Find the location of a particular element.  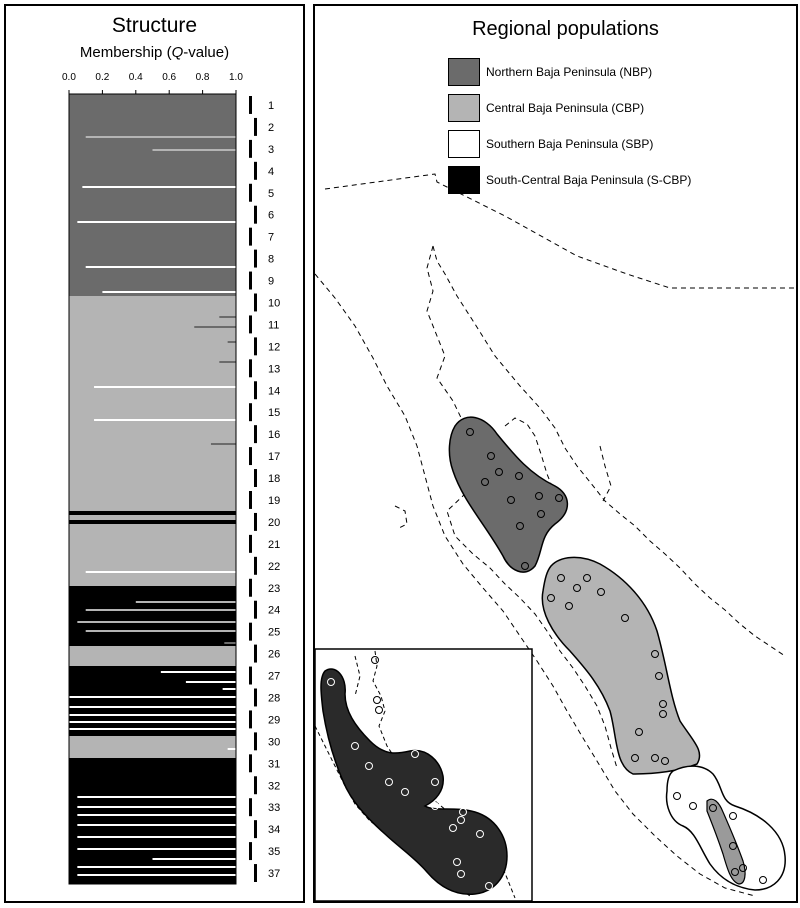

population-number: 11 is located at coordinates (273, 325).